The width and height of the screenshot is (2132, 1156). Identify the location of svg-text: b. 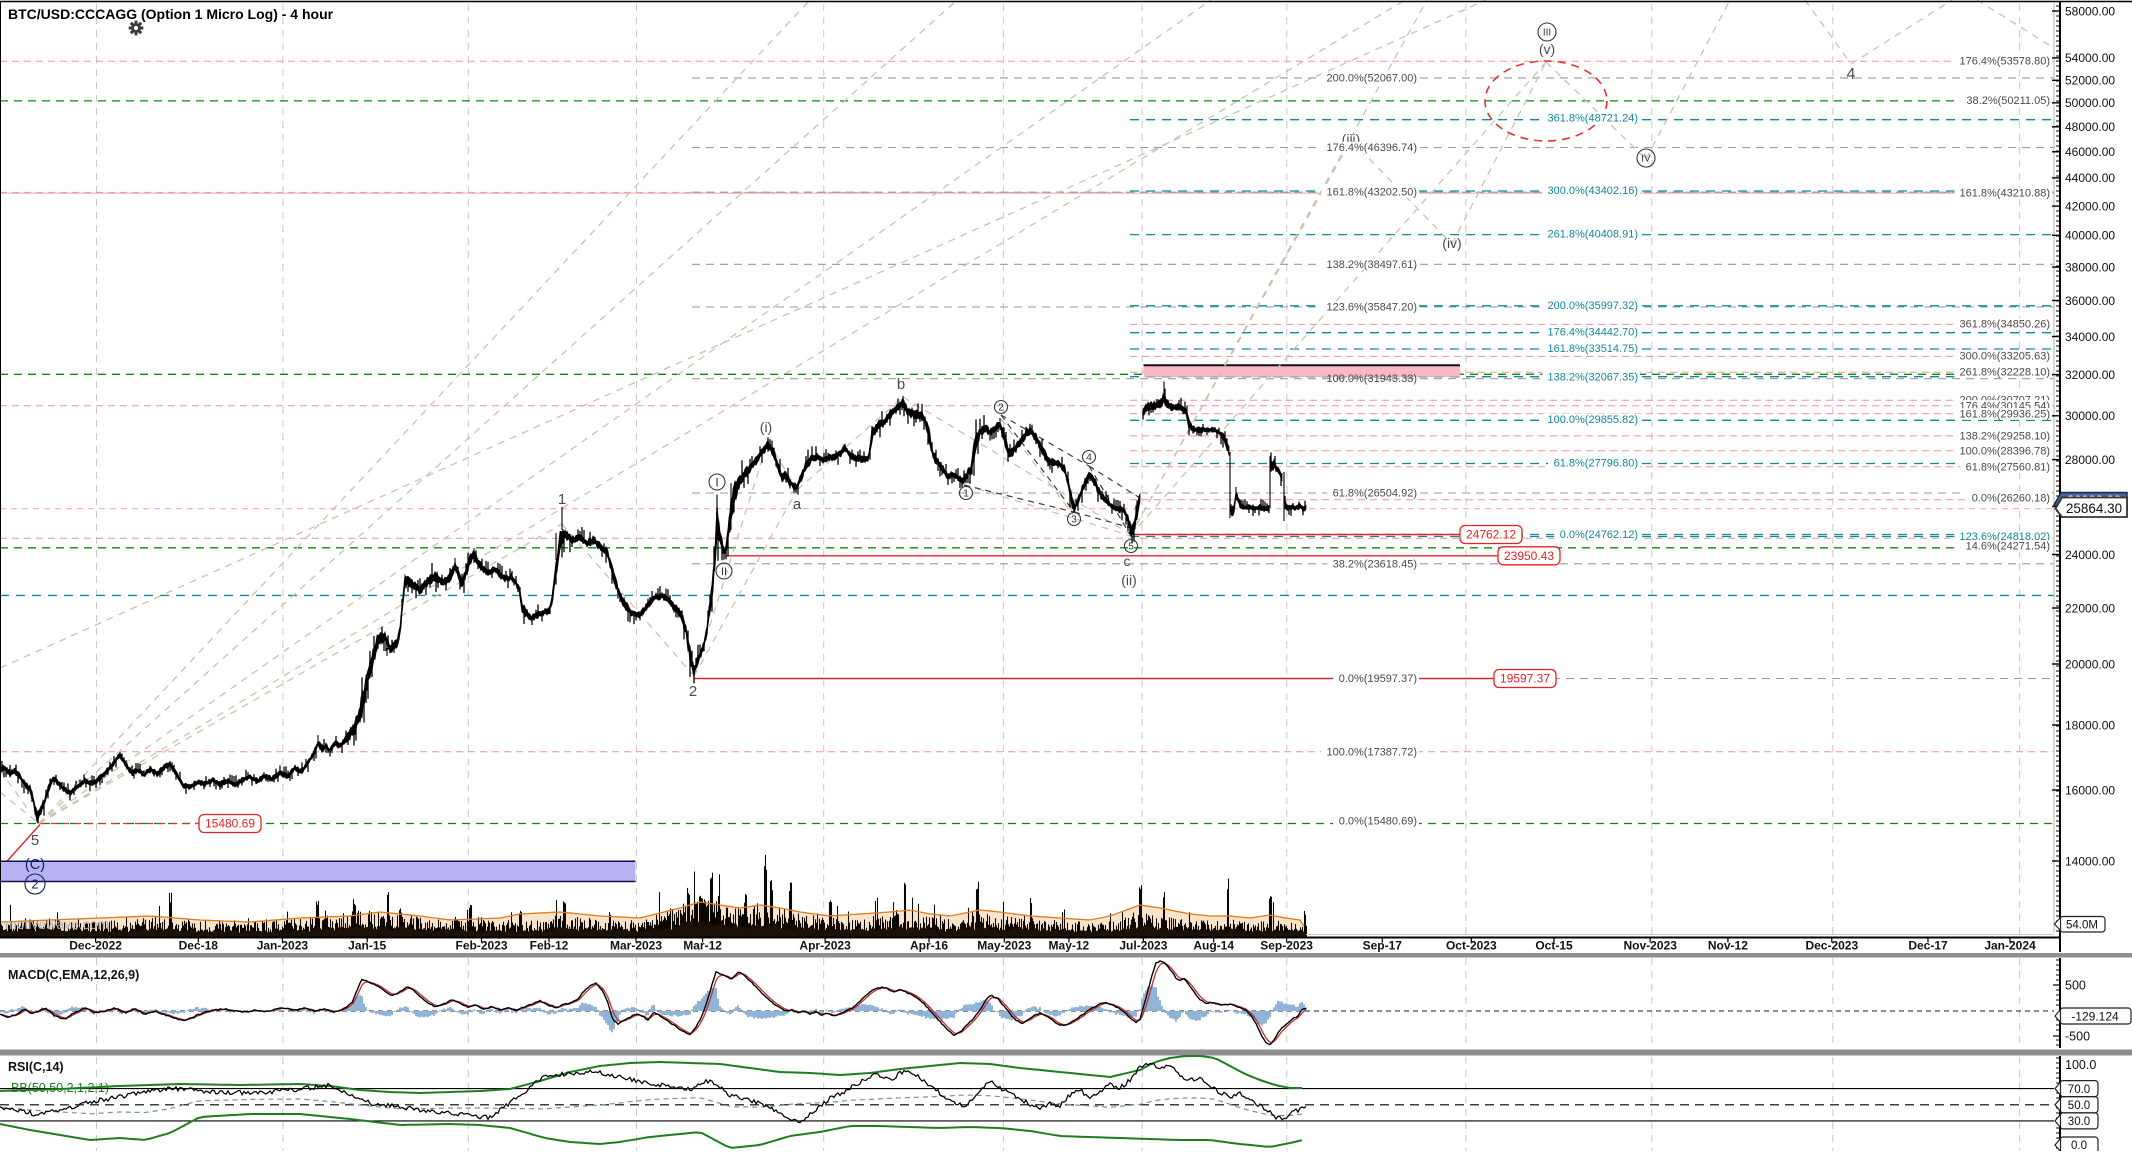
(901, 384).